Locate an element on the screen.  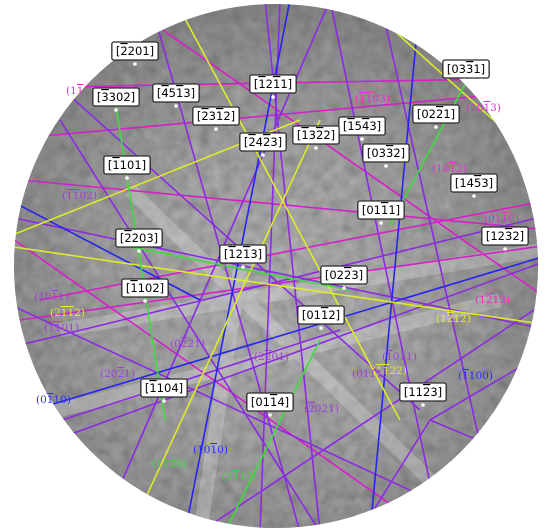
zone-axis-text: [2423] is located at coordinates (263, 142).